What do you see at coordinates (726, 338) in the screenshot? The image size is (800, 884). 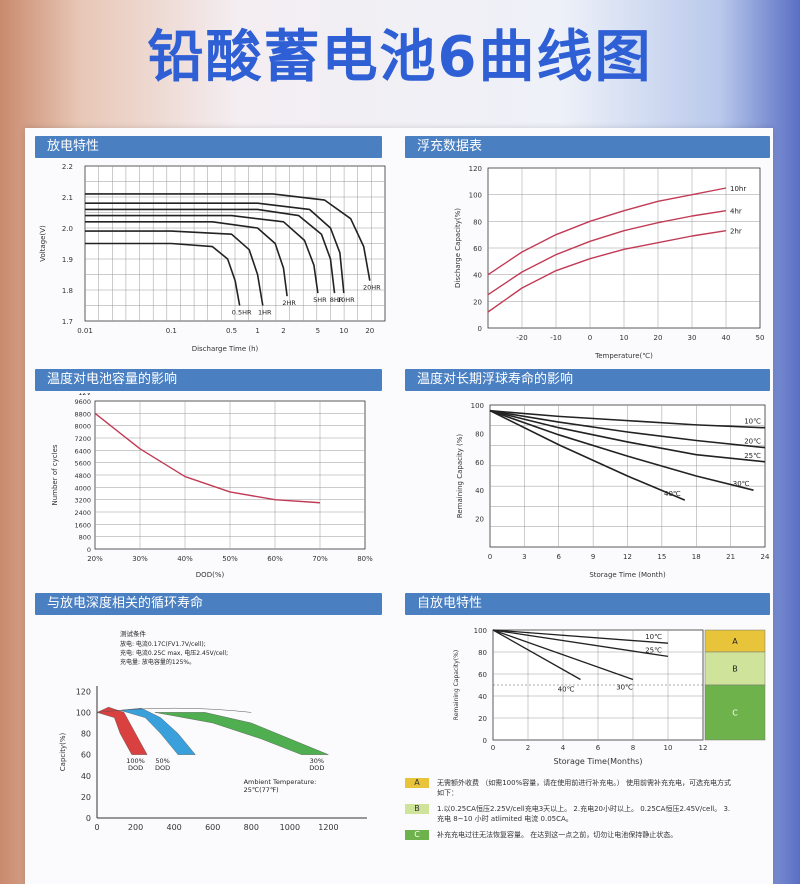 I see `c2-x-tick: 40` at bounding box center [726, 338].